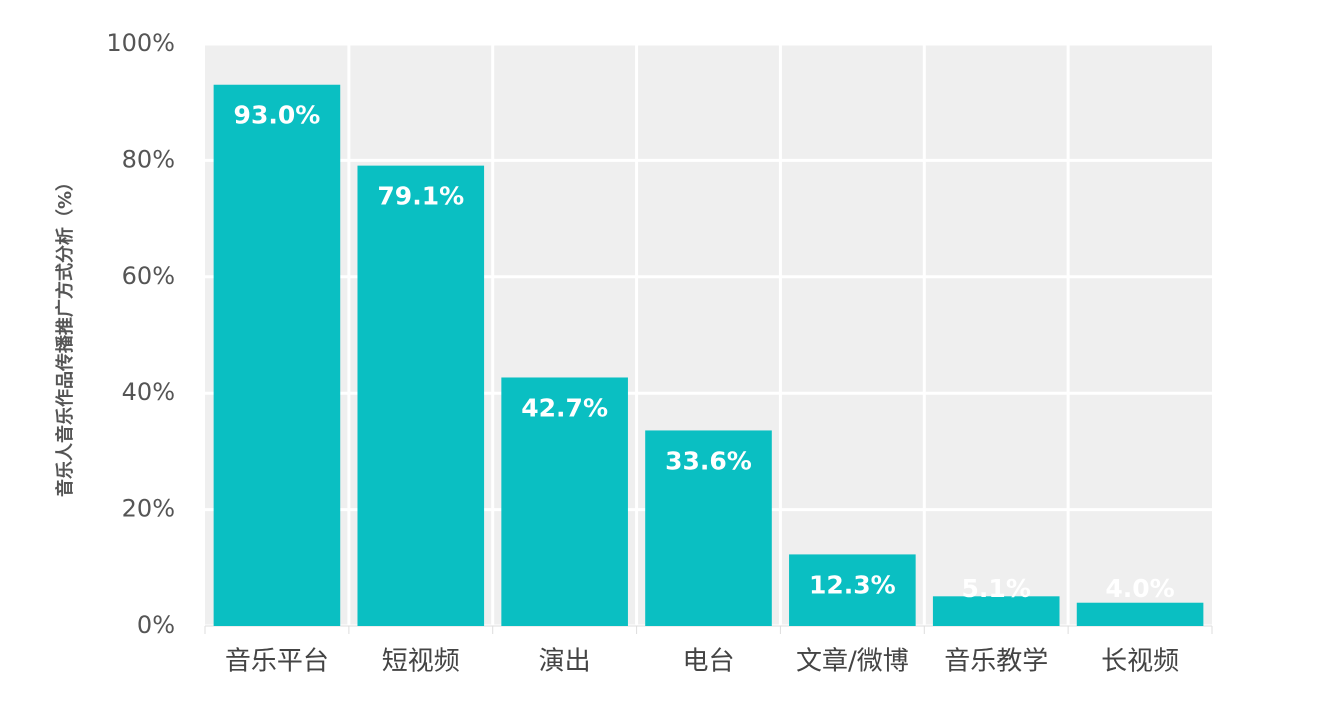 This screenshot has height=728, width=1332. I want to click on x-tick-label: 音乐平台, so click(277, 662).